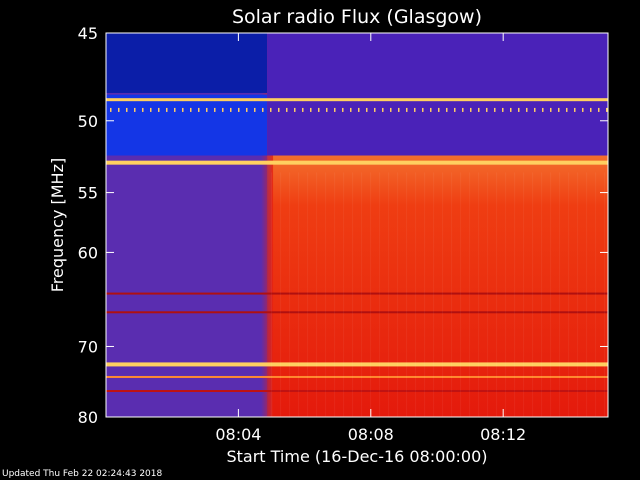 The image size is (640, 480). I want to click on x-axis-label: Start Time (16-Dec-16 08:00:00), so click(356, 456).